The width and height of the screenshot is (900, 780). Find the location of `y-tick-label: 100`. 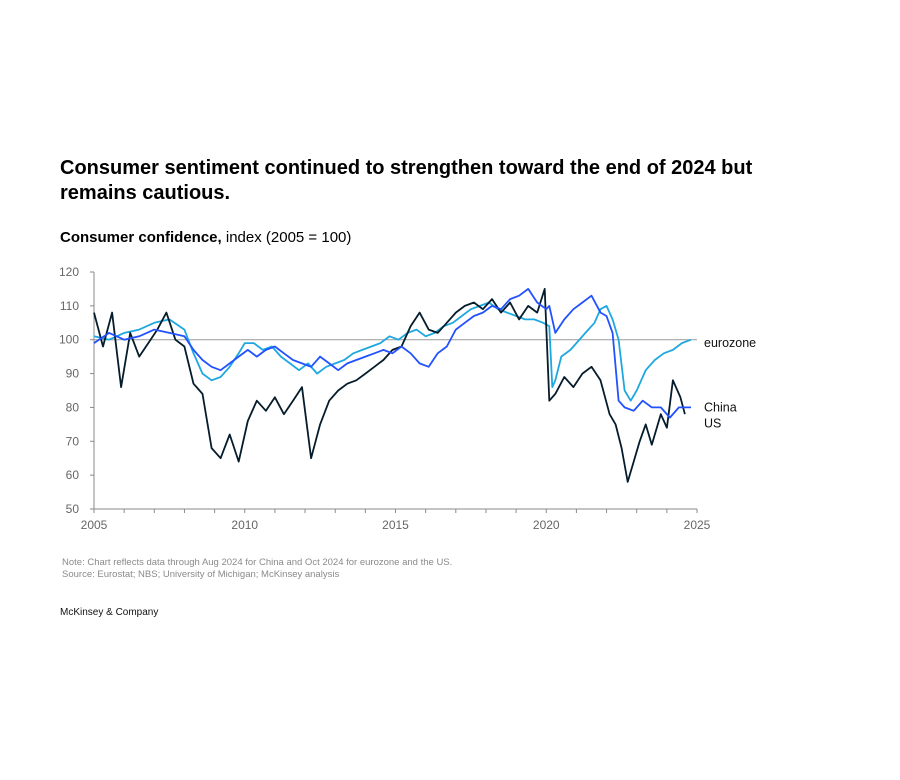

y-tick-label: 100 is located at coordinates (69, 340).